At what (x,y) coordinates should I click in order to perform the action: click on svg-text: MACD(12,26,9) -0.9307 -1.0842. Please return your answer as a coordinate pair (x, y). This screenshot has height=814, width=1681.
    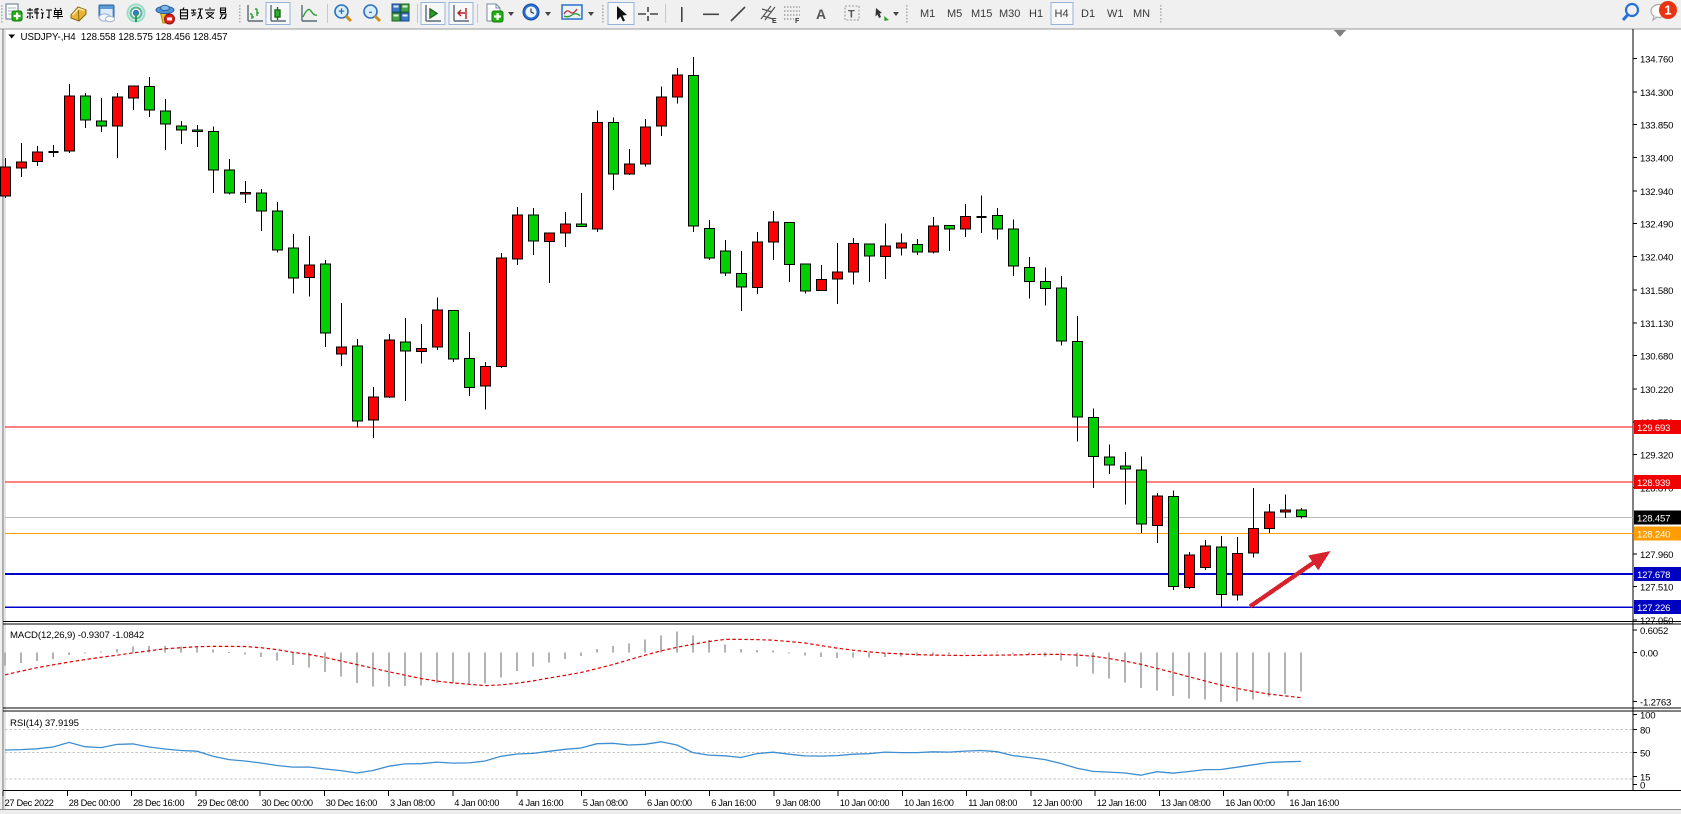
    Looking at the image, I should click on (77, 635).